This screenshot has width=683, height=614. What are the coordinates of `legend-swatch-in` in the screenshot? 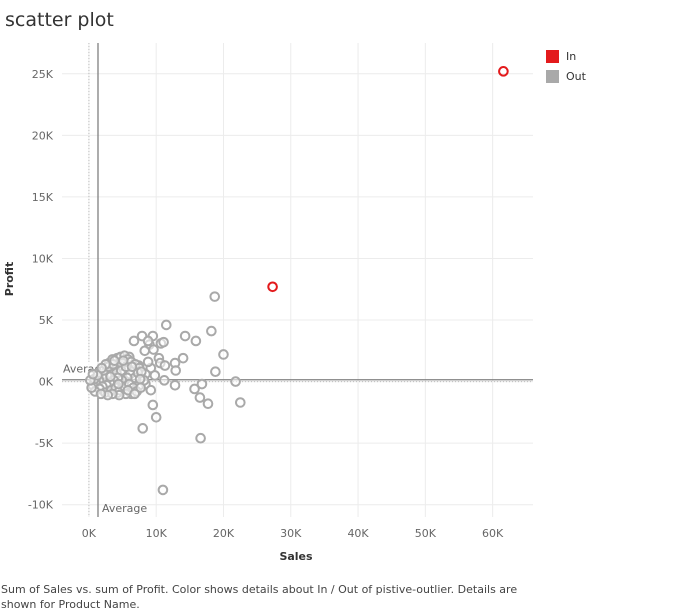 It's located at (552, 56).